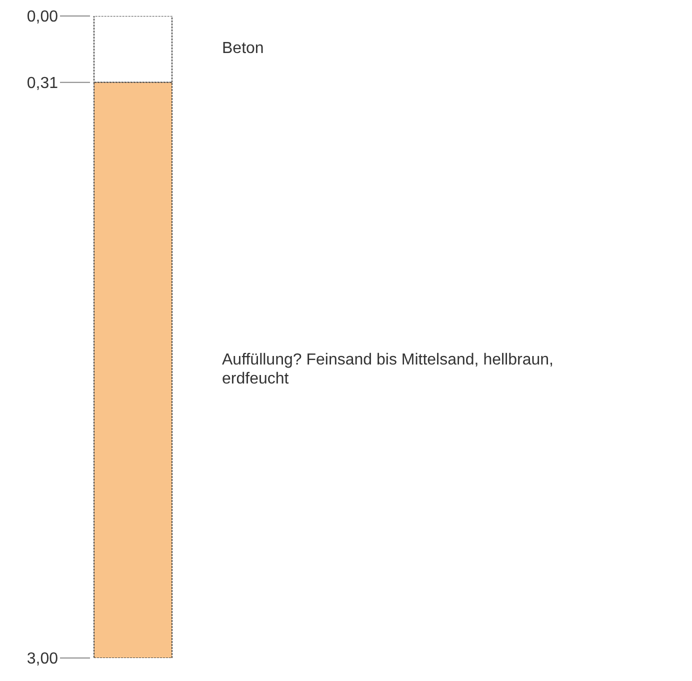 The height and width of the screenshot is (681, 692). Describe the element at coordinates (42, 83) in the screenshot. I see `y-tick-label: 0,31` at that location.